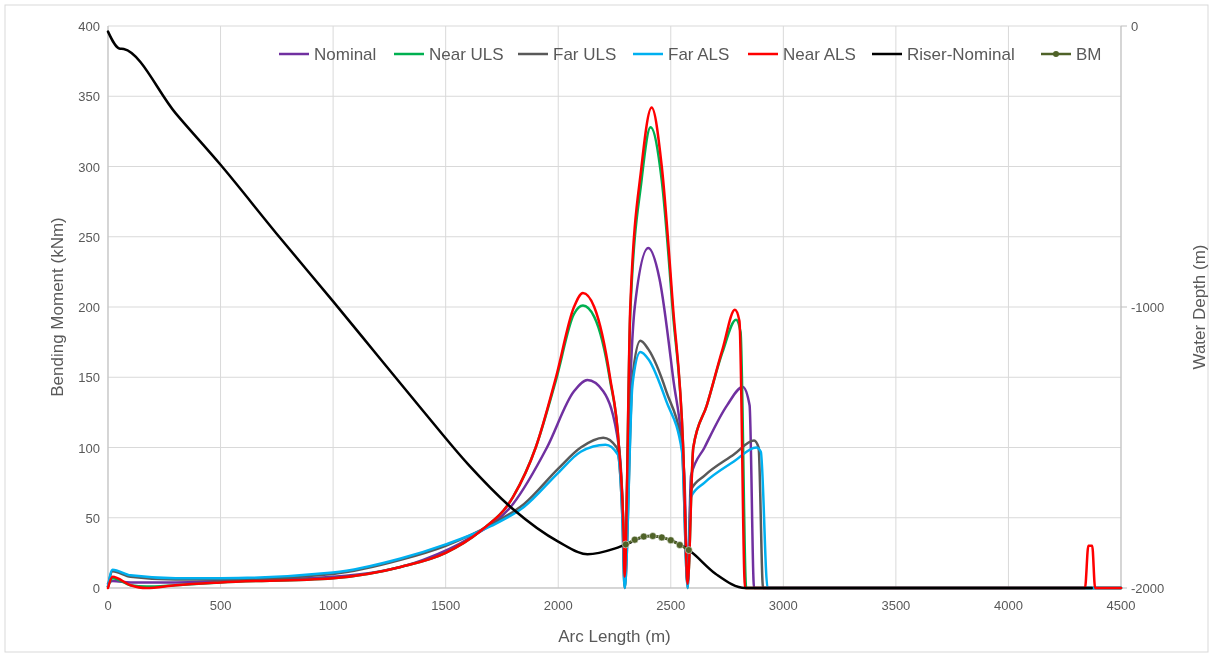 The image size is (1213, 657). Describe the element at coordinates (89, 448) in the screenshot. I see `y-tick-label: 100` at that location.